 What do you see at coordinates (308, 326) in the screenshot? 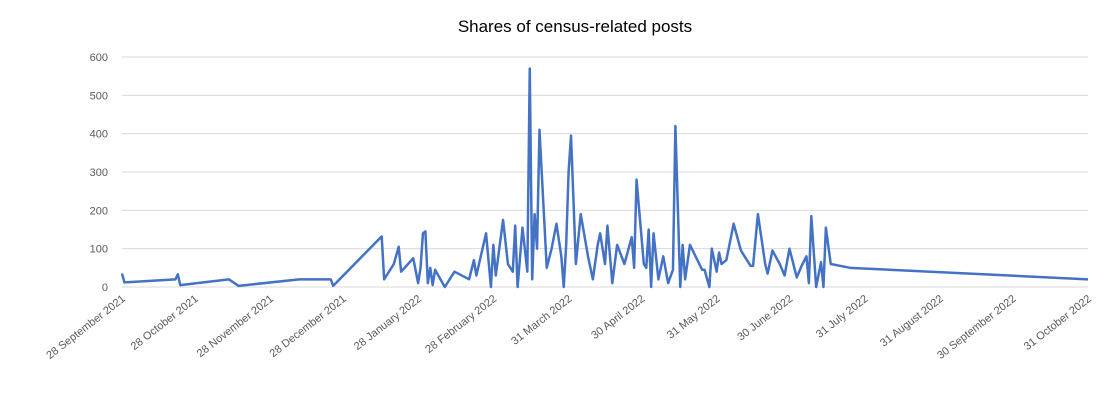
I see `x-tick-label: 28 December 2021` at bounding box center [308, 326].